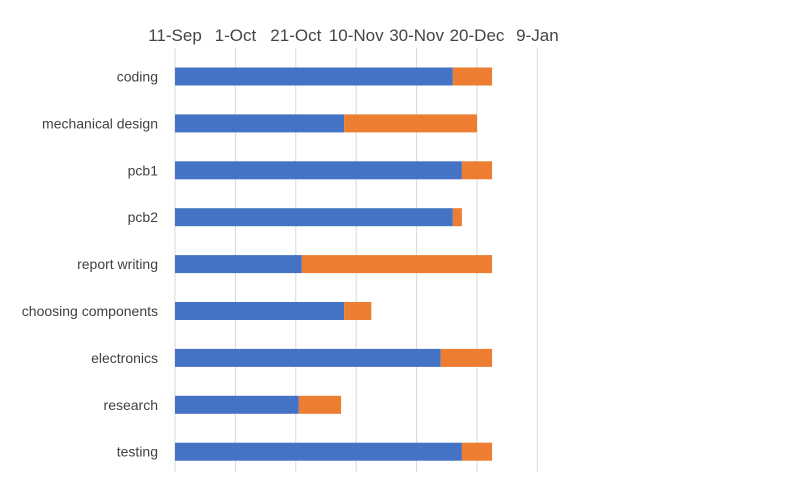  What do you see at coordinates (416, 35) in the screenshot?
I see `x-tick-label: 30-Nov` at bounding box center [416, 35].